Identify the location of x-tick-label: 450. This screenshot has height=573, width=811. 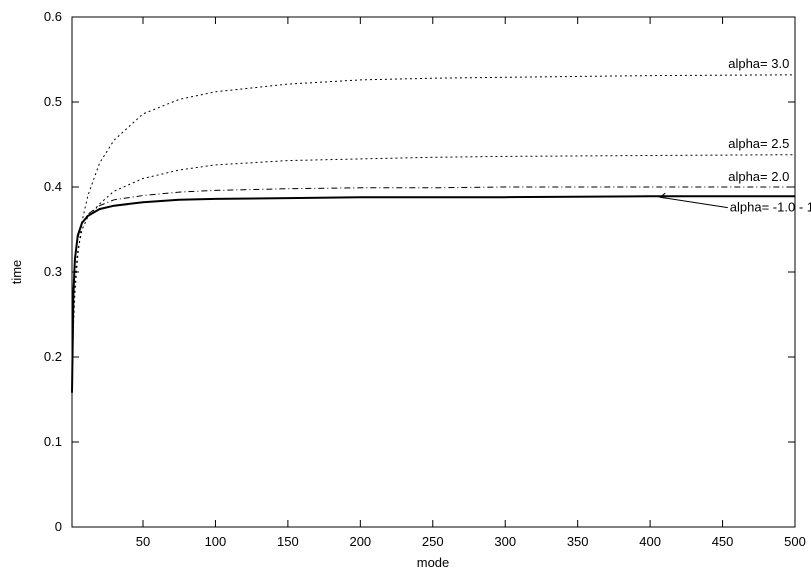
(723, 541).